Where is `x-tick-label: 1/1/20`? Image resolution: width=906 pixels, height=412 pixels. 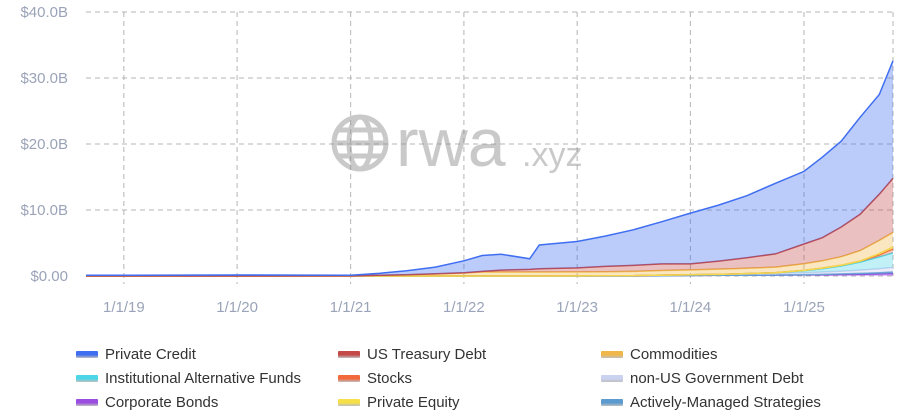 x-tick-label: 1/1/20 is located at coordinates (237, 307).